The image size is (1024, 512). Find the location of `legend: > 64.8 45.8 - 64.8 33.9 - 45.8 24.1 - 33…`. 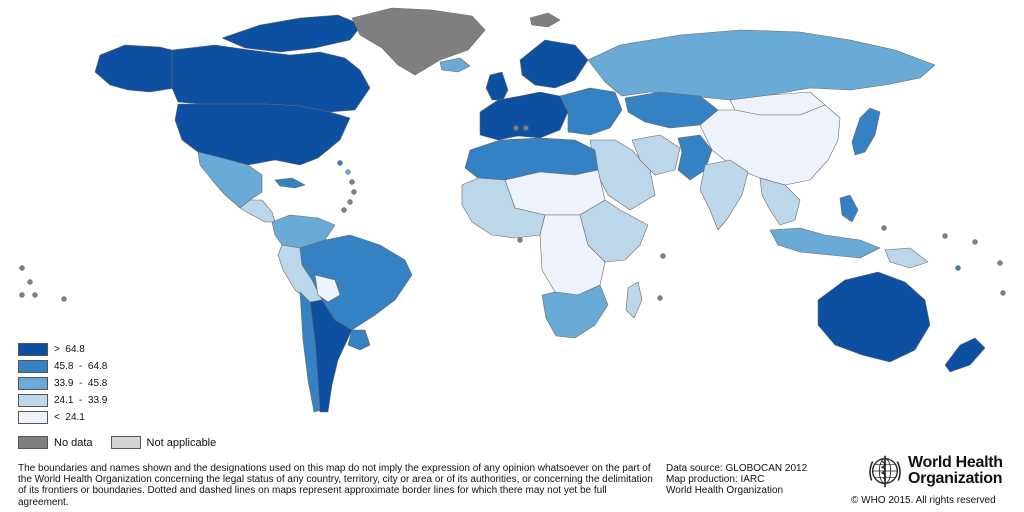

legend: > 64.8 45.8 - 64.8 33.9 - 45.8 24.1 - 33… is located at coordinates (62, 384).